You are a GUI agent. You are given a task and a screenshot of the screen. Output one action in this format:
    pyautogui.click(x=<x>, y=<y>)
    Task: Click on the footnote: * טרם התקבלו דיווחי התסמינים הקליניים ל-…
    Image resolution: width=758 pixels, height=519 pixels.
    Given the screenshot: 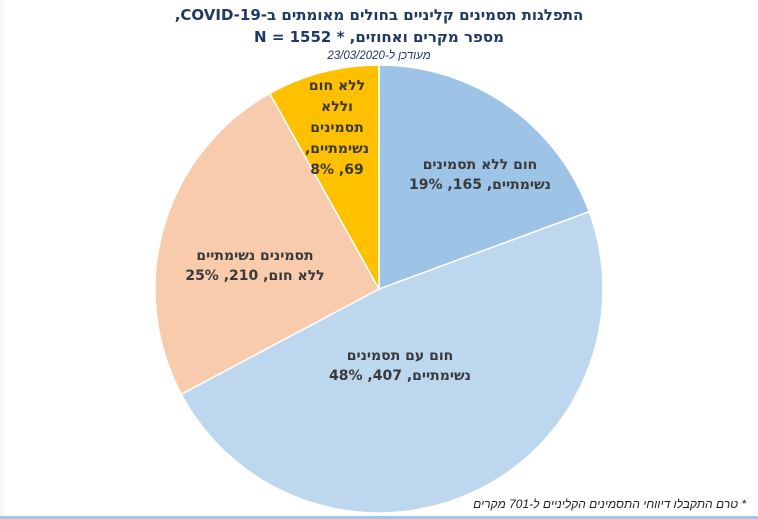 What is the action you would take?
    pyautogui.click(x=609, y=504)
    